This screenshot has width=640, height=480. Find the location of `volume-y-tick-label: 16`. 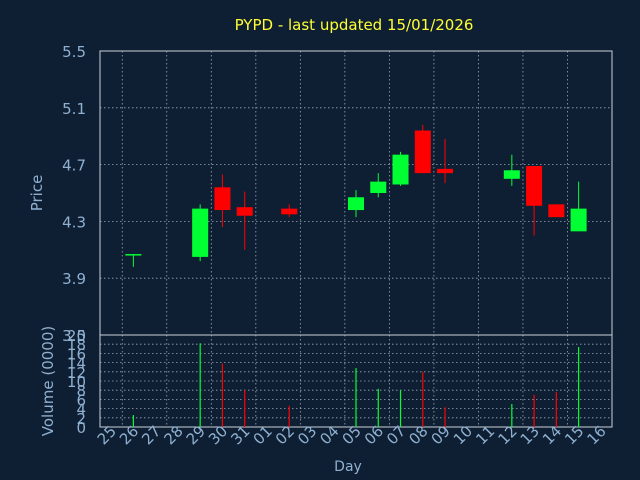

volume-y-tick-label: 16 is located at coordinates (76, 354).